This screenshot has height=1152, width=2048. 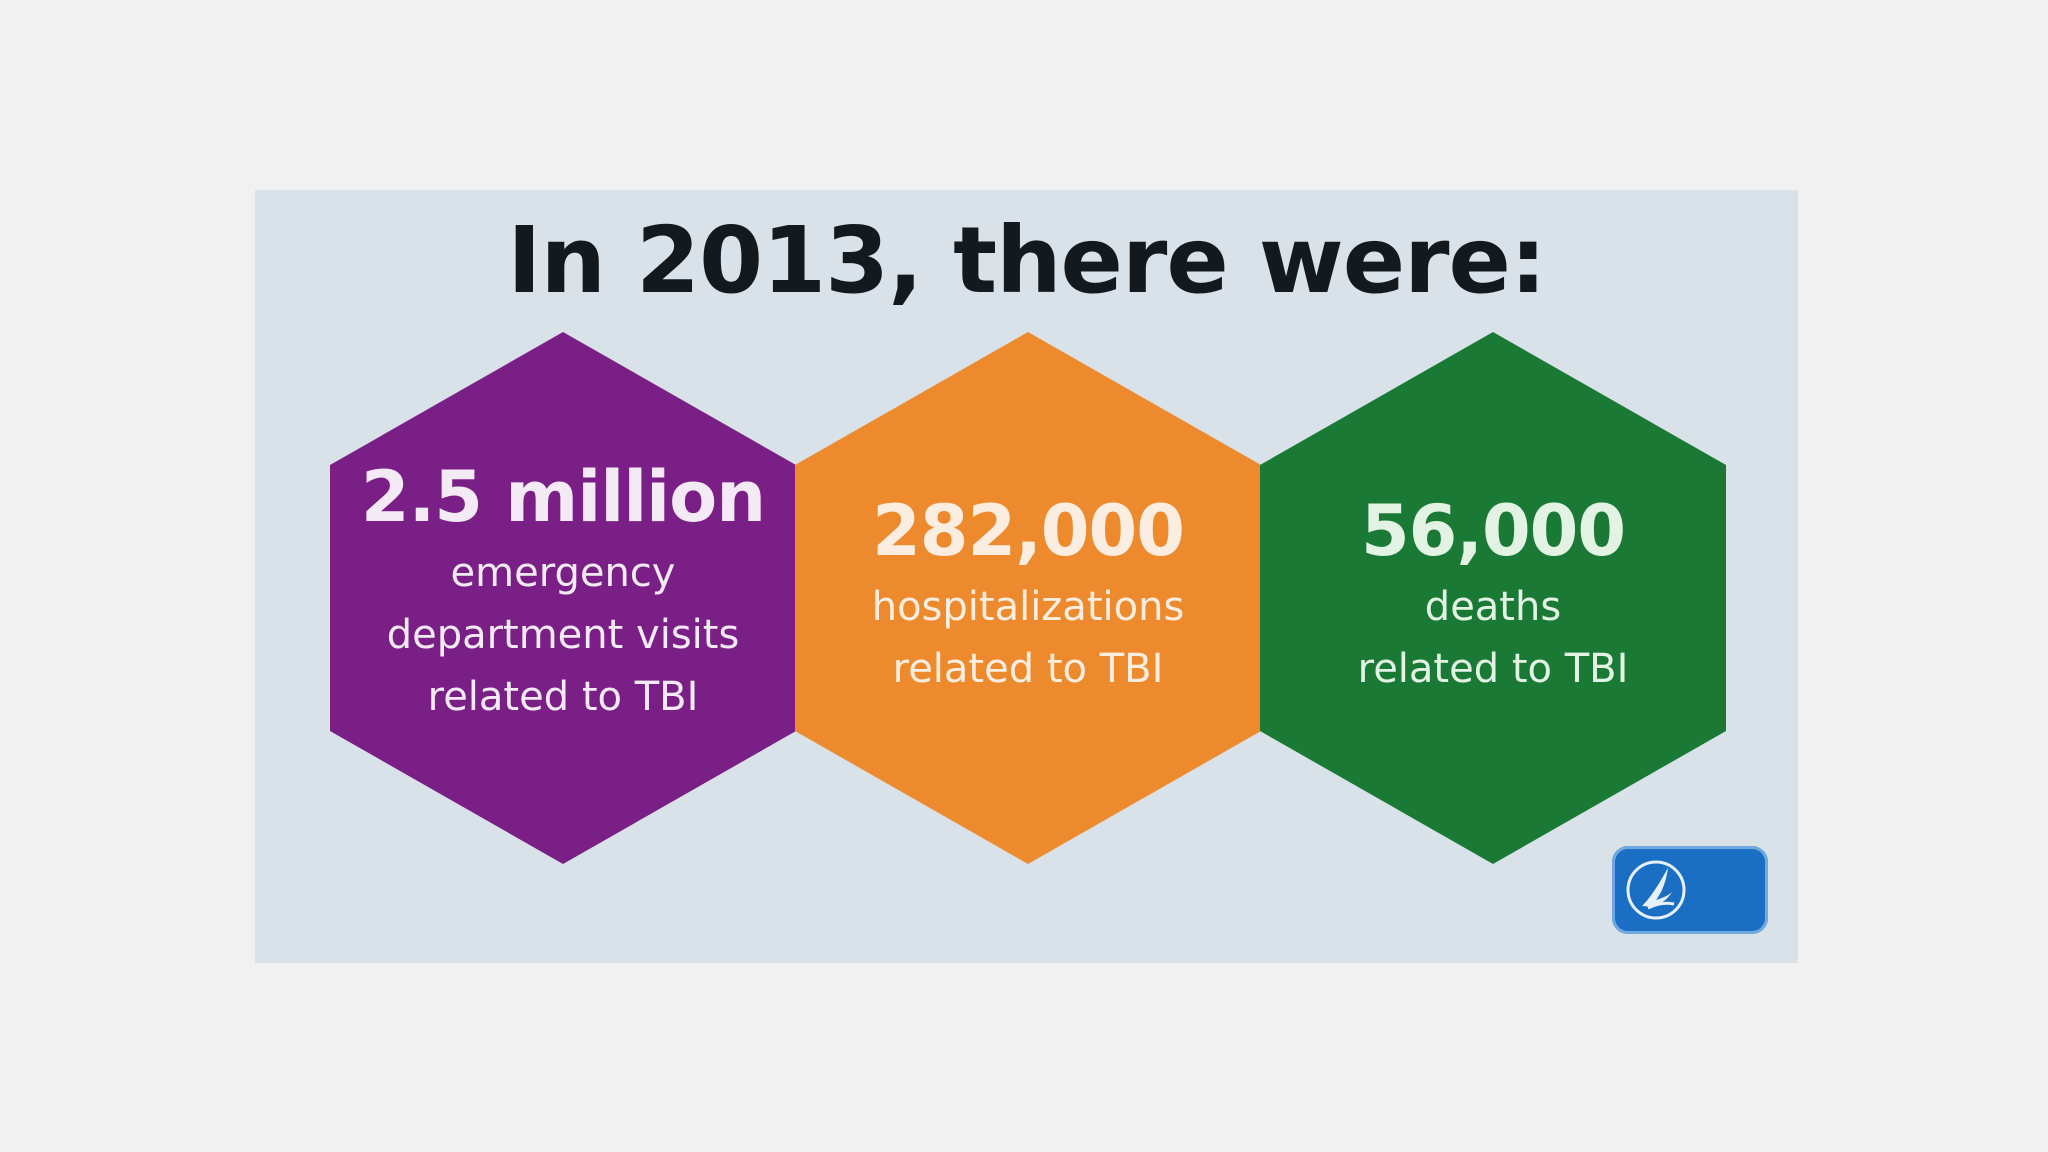 I want to click on stat-text-hospitalizations: 282,000 hospitalizations related to TBI, so click(x=1028, y=598).